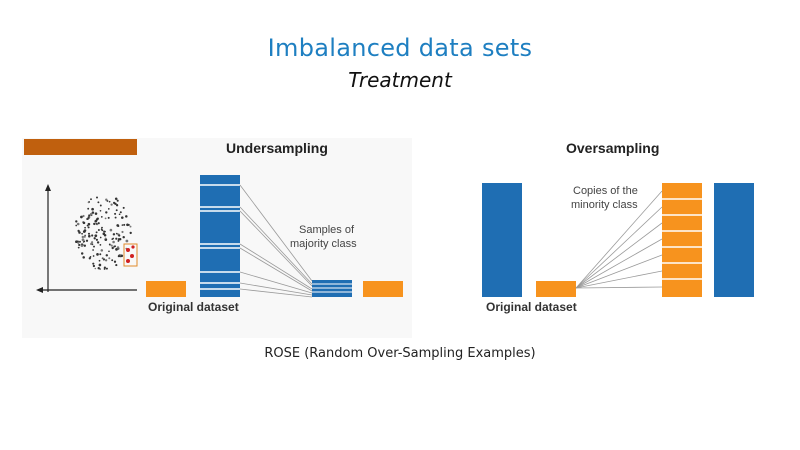  What do you see at coordinates (531, 307) in the screenshot?
I see `oversampling-dataset-label: Original dataset` at bounding box center [531, 307].